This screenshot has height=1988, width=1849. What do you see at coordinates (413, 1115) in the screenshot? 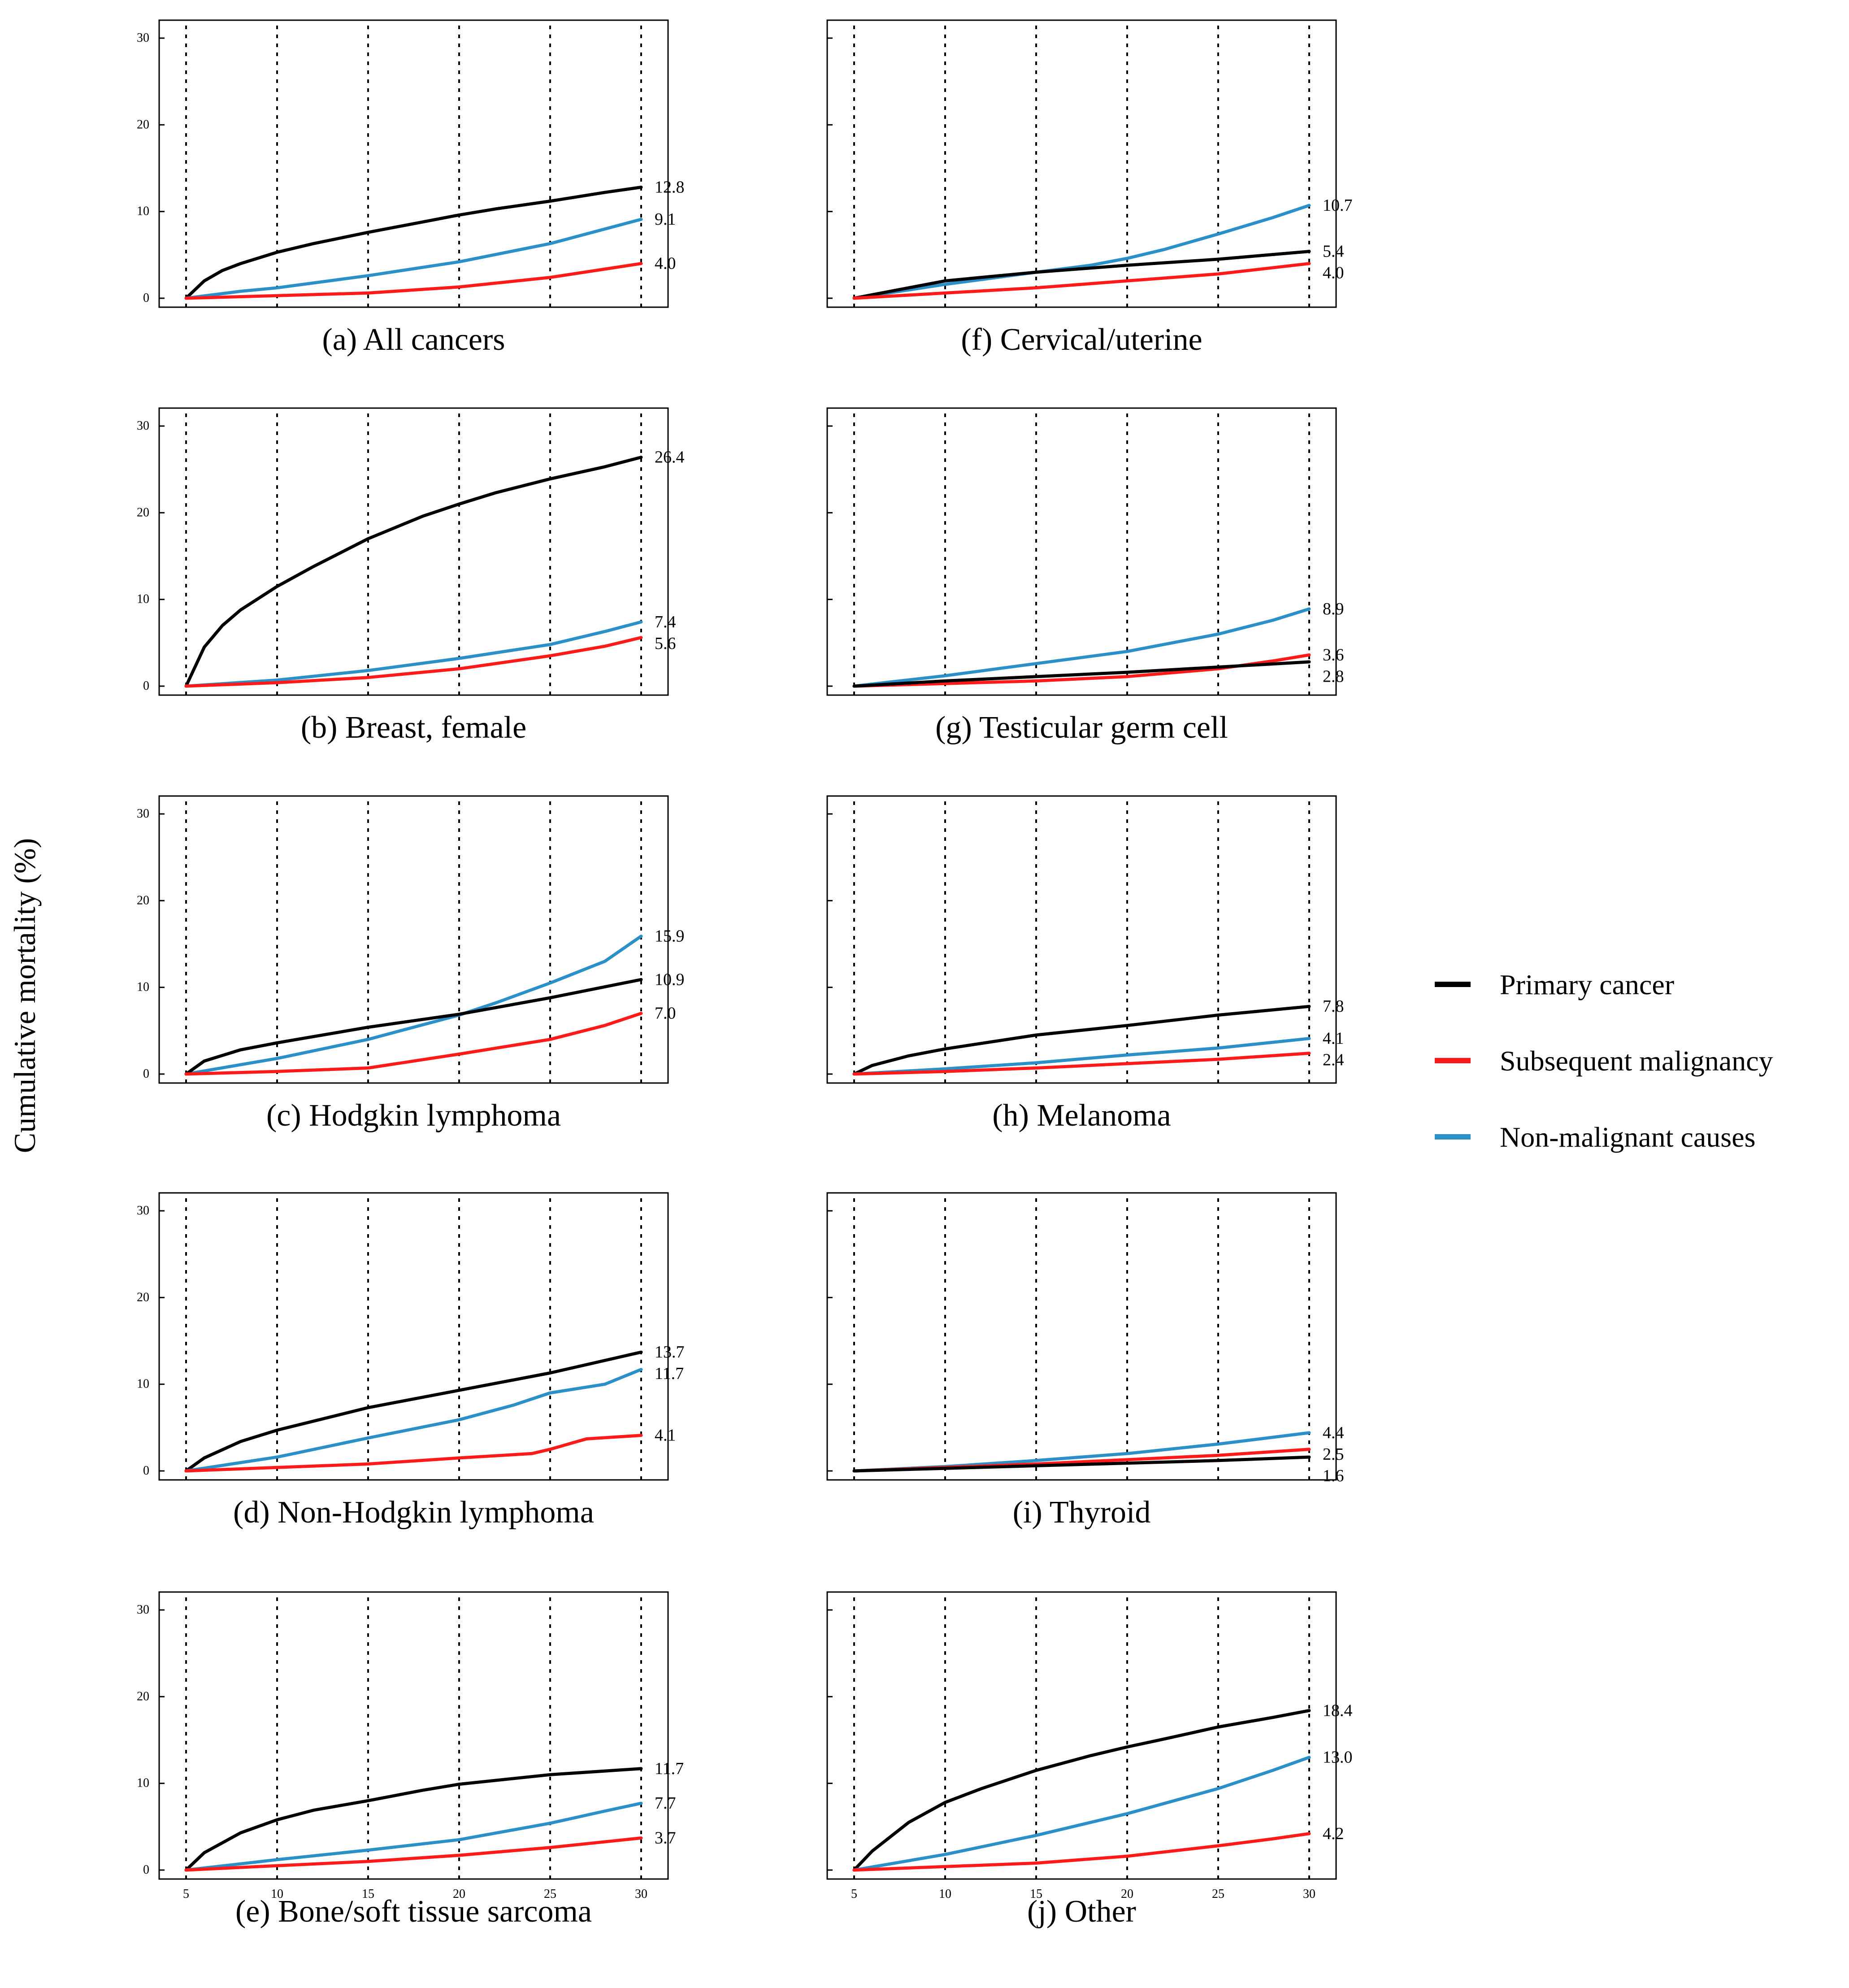
I see `panel-title: (c) Hodgkin lymphoma` at bounding box center [413, 1115].